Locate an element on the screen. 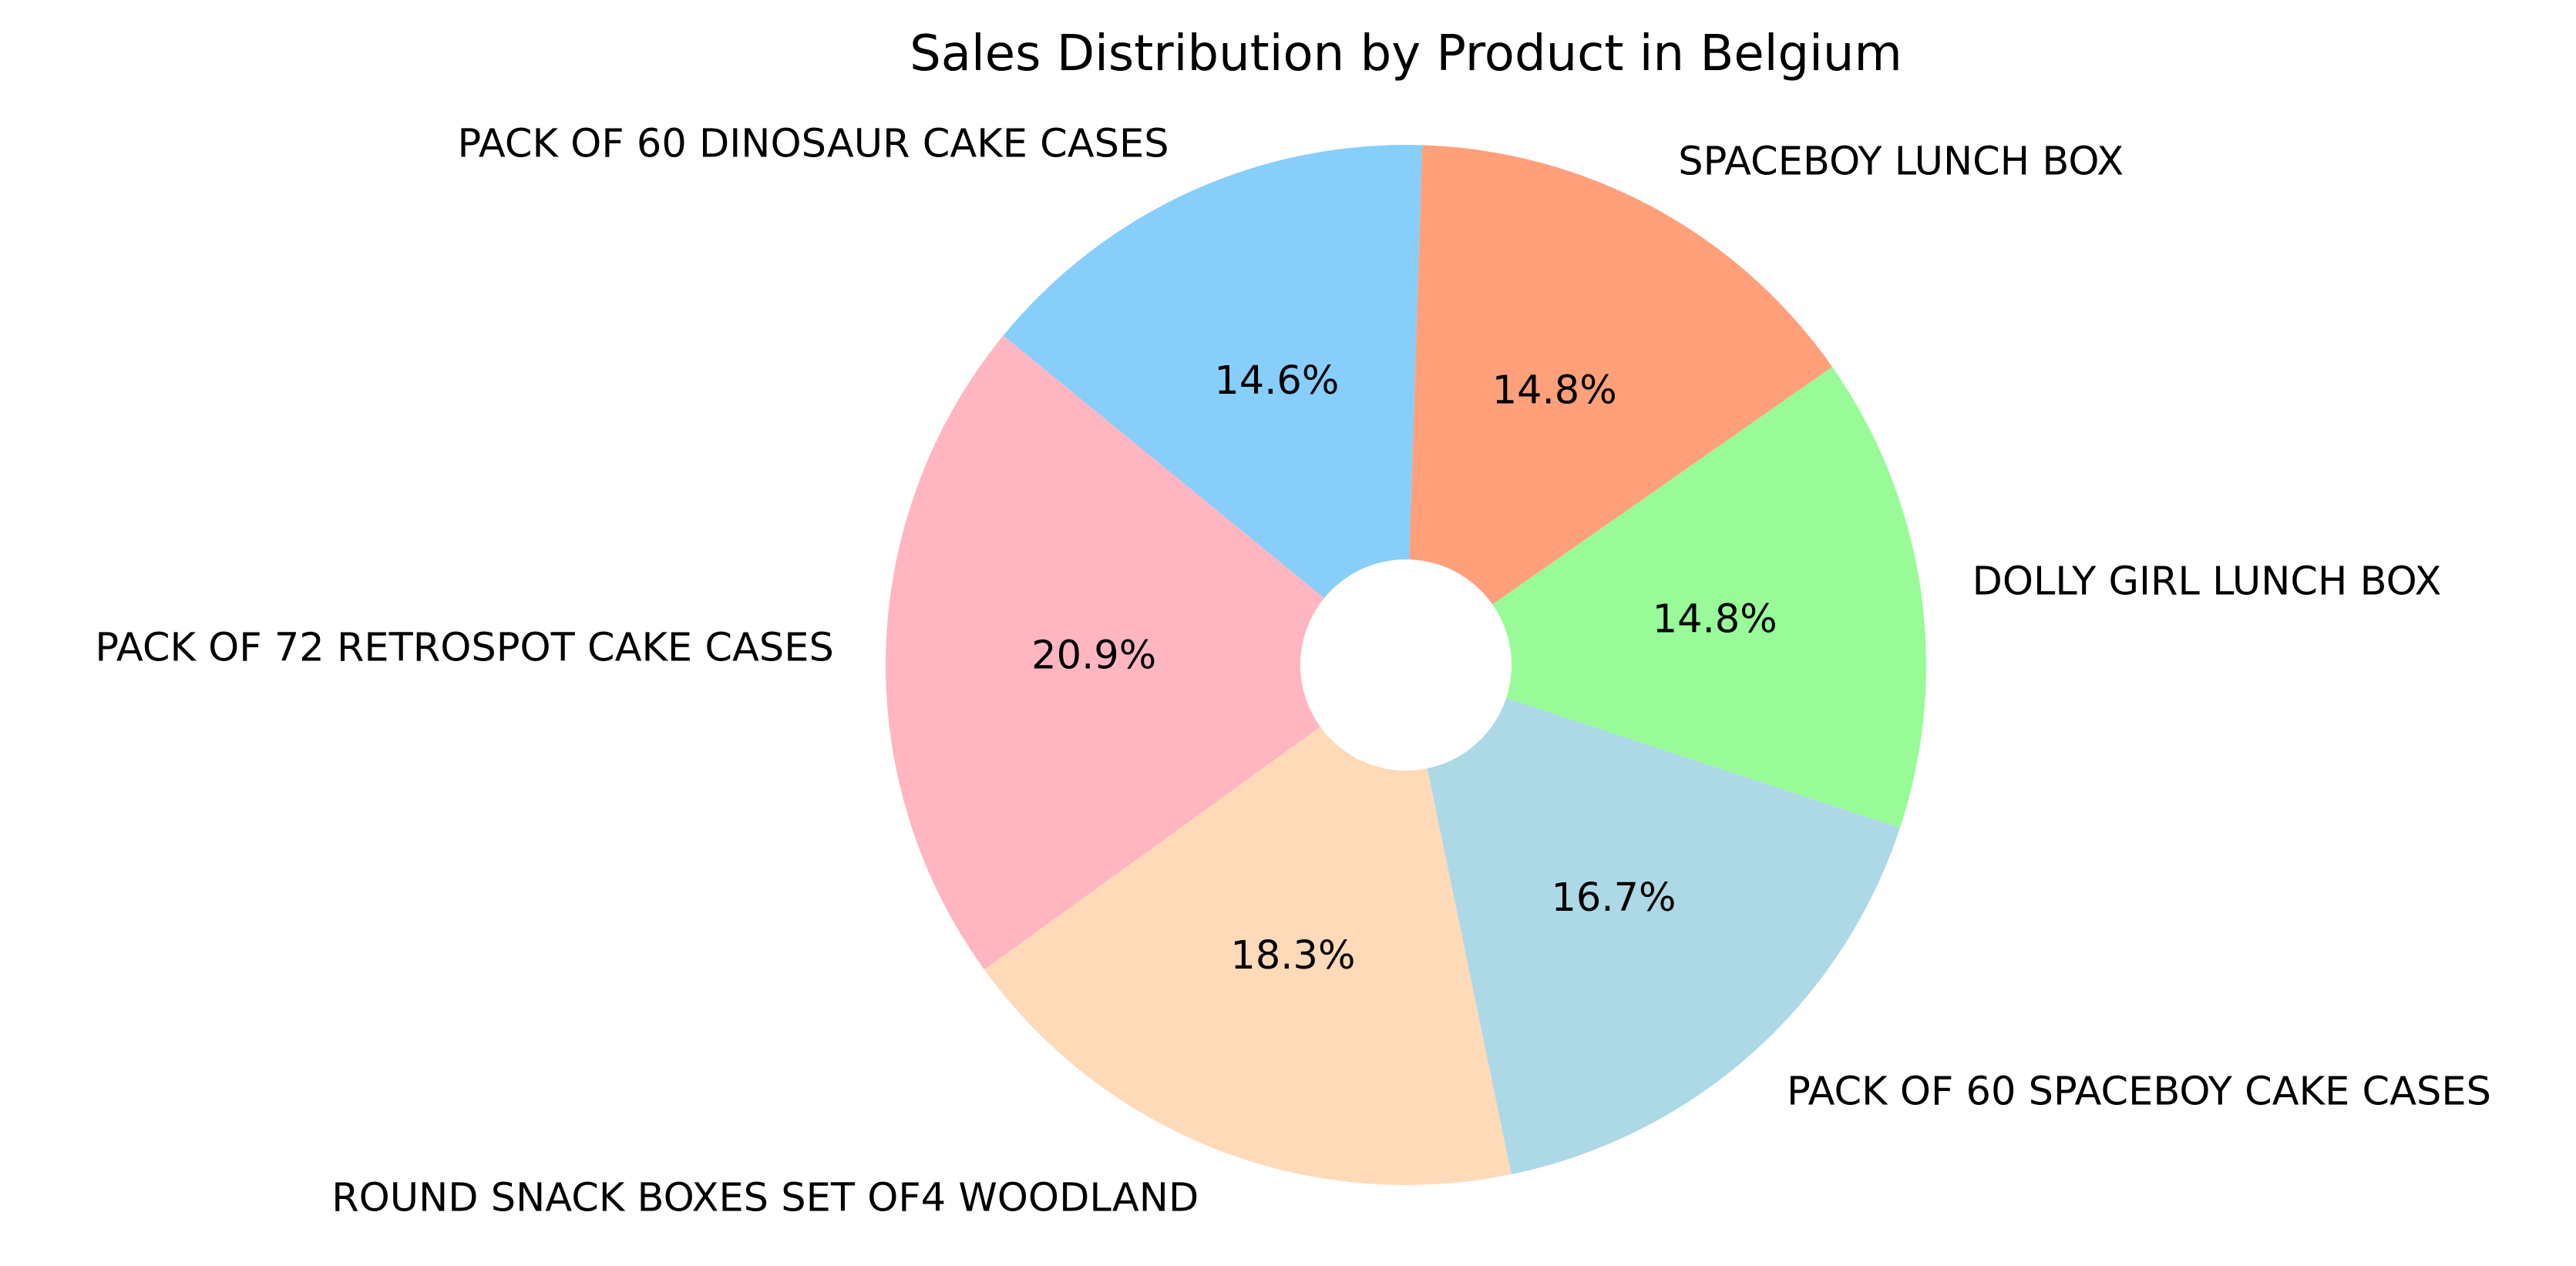 This screenshot has height=1266, width=2576. slice-percent-label: 14.6% is located at coordinates (1276, 381).